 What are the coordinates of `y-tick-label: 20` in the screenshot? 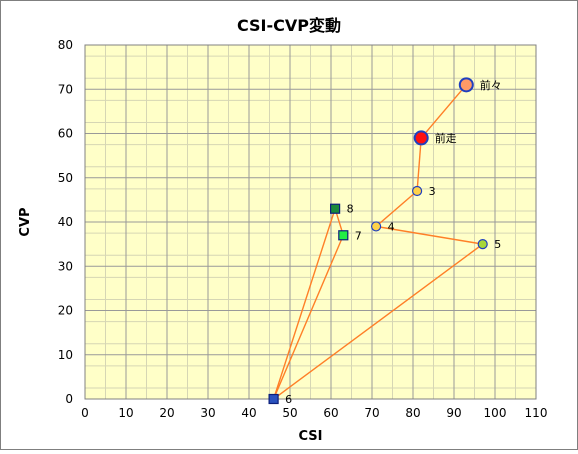 It's located at (65, 311).